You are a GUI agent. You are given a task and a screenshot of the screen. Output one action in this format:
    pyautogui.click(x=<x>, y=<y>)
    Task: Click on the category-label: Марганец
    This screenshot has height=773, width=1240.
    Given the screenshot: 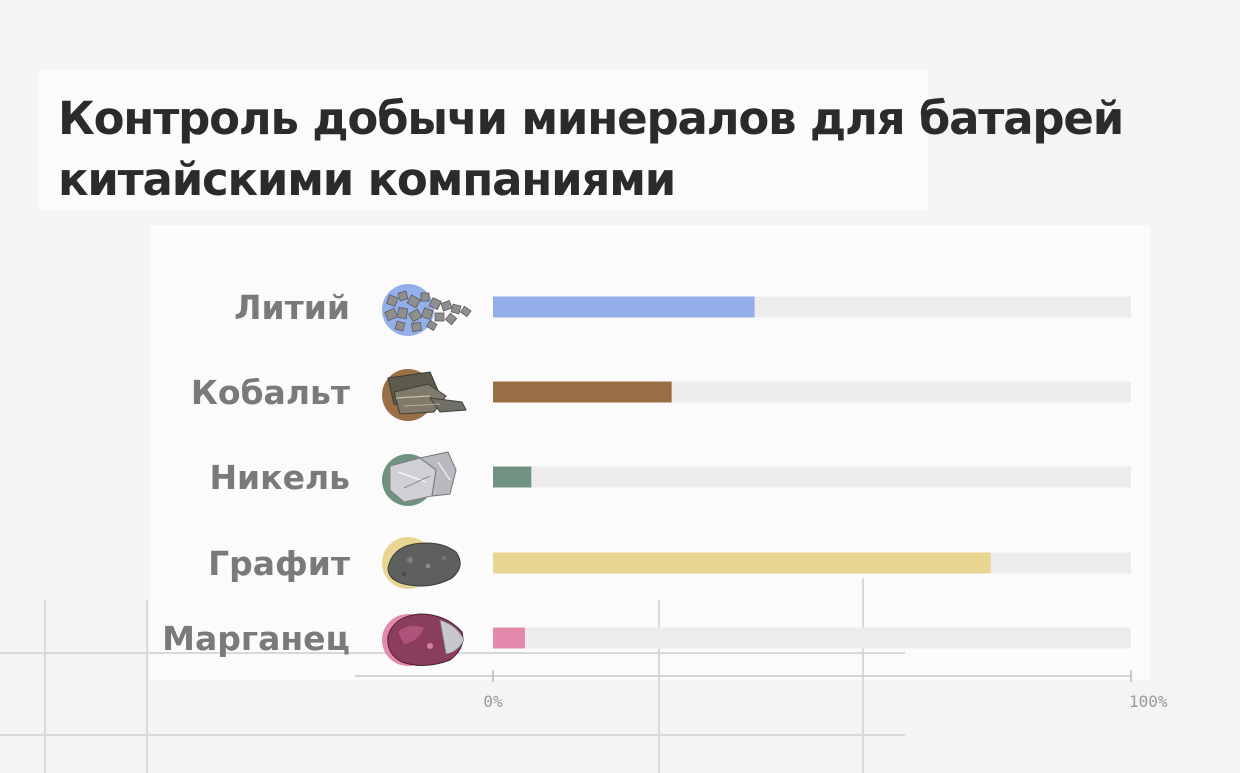 What is the action you would take?
    pyautogui.click(x=256, y=638)
    